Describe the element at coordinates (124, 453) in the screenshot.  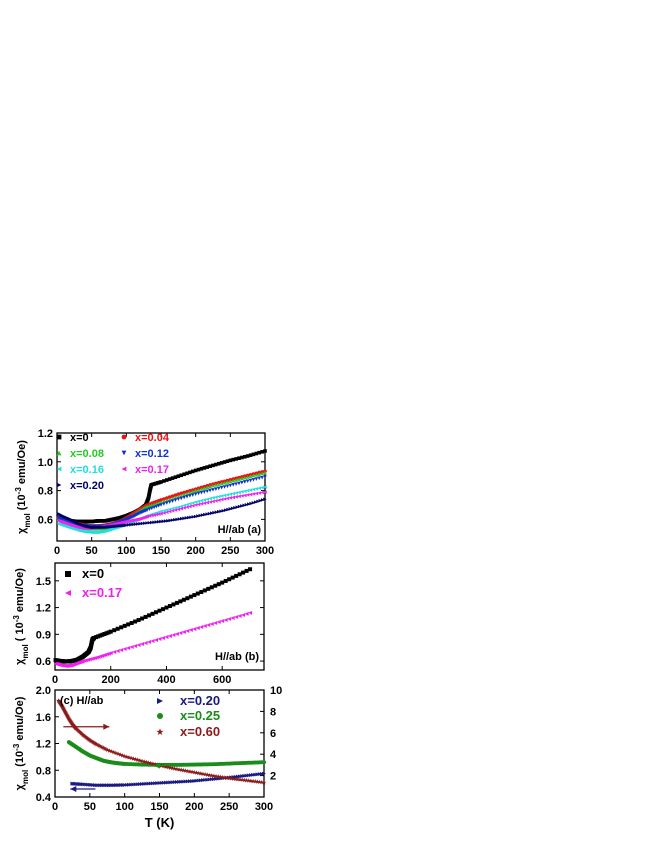
I see `legend-marker` at that location.